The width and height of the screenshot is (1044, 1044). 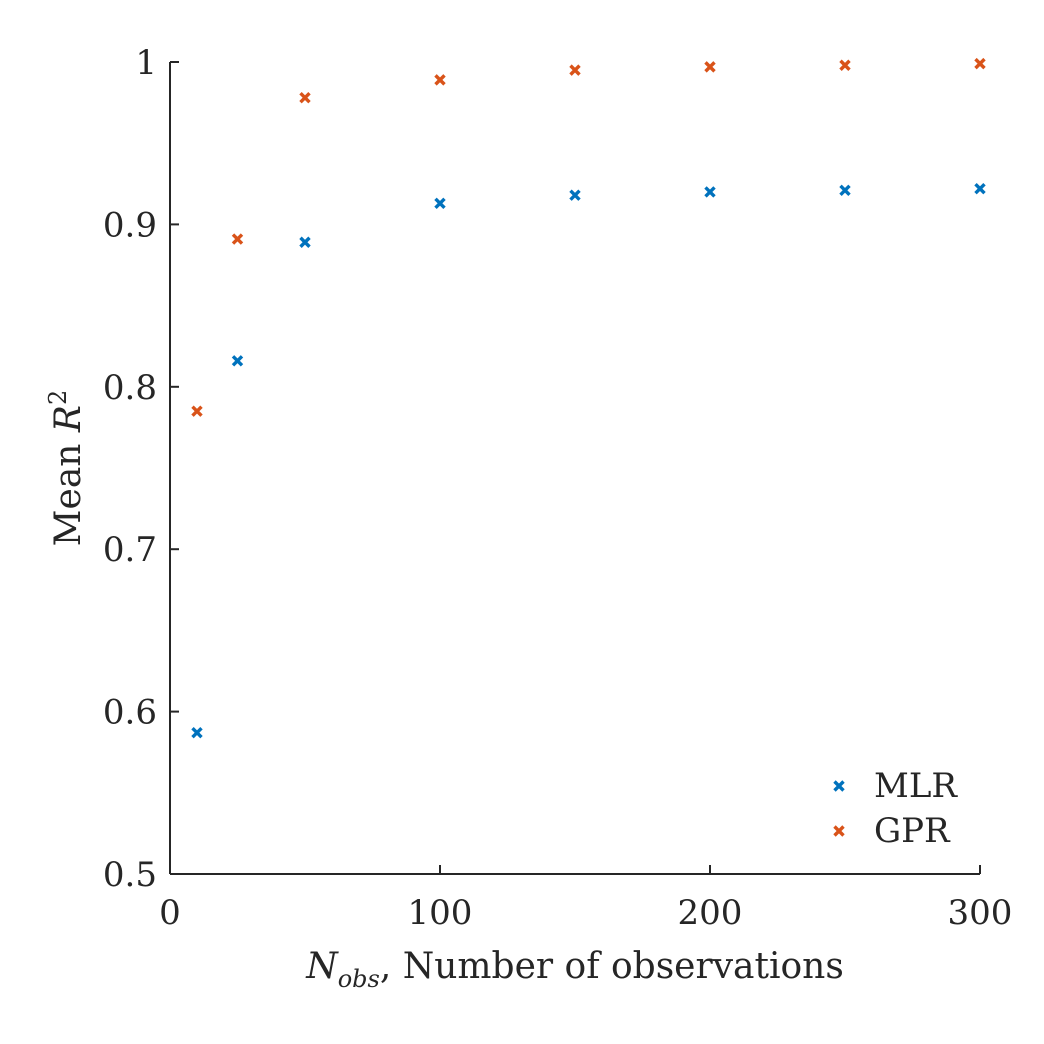 What do you see at coordinates (130, 713) in the screenshot?
I see `y-tick-label: 0.6` at bounding box center [130, 713].